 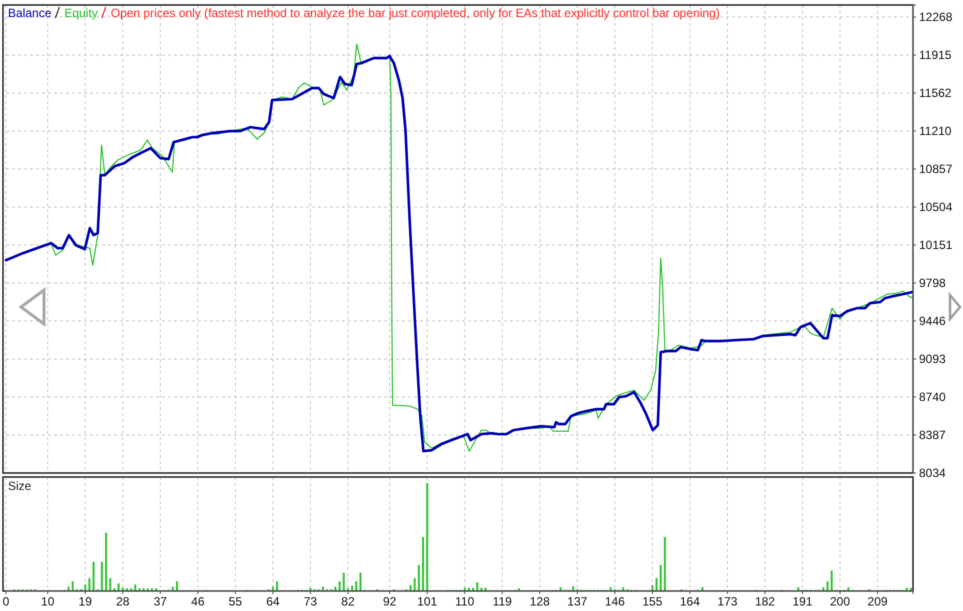 I want to click on x-tick-label: 82, so click(x=348, y=601).